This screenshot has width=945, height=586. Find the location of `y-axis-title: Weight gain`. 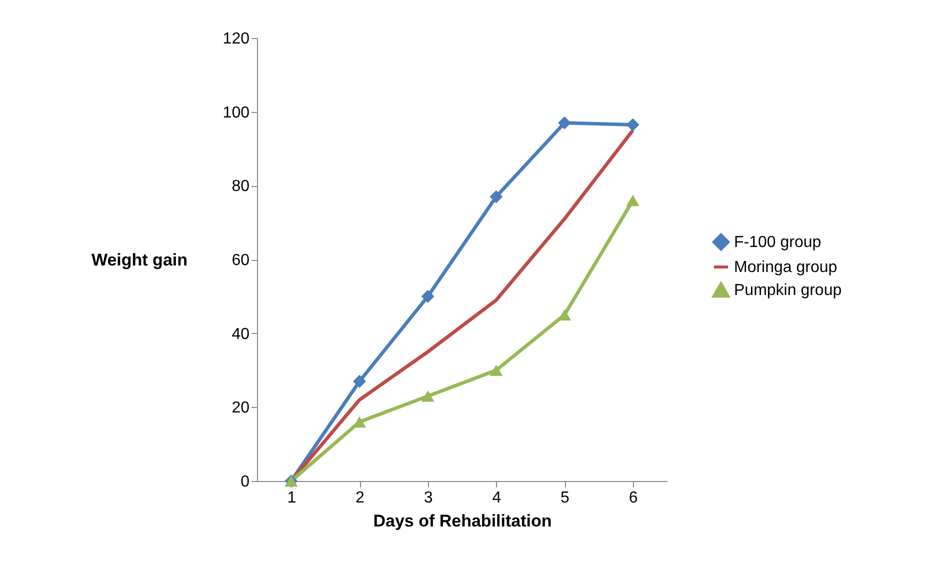

y-axis-title: Weight gain is located at coordinates (139, 260).